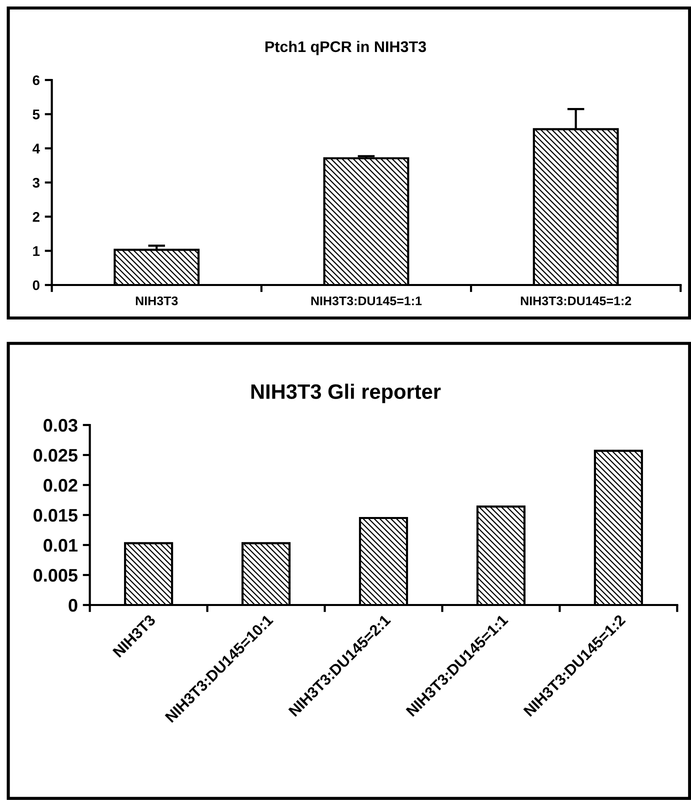 This screenshot has height=800, width=691. Describe the element at coordinates (61, 545) in the screenshot. I see `y-tick-label: 0.01` at that location.